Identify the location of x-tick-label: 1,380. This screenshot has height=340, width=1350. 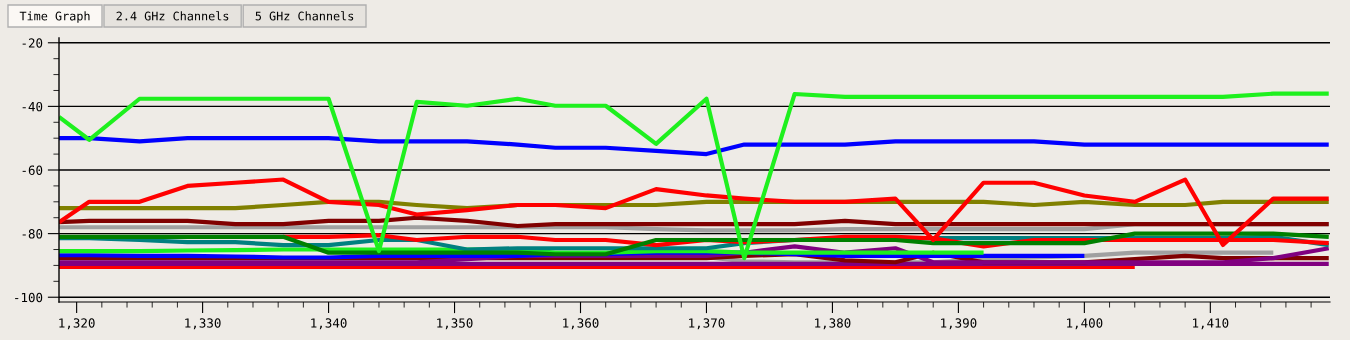
(833, 324).